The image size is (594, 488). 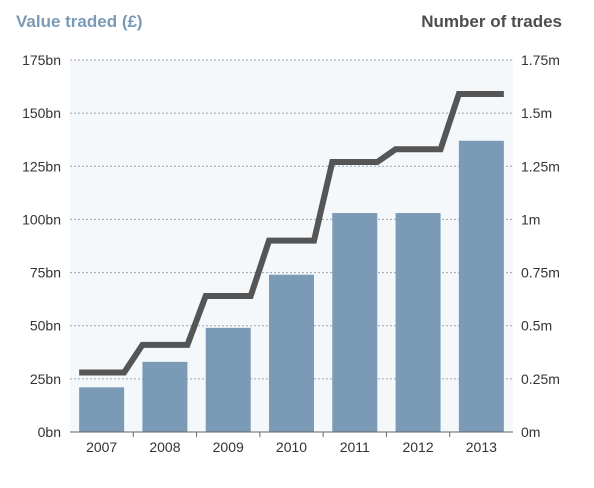 What do you see at coordinates (491, 21) in the screenshot?
I see `right-axis-title: Number of trades` at bounding box center [491, 21].